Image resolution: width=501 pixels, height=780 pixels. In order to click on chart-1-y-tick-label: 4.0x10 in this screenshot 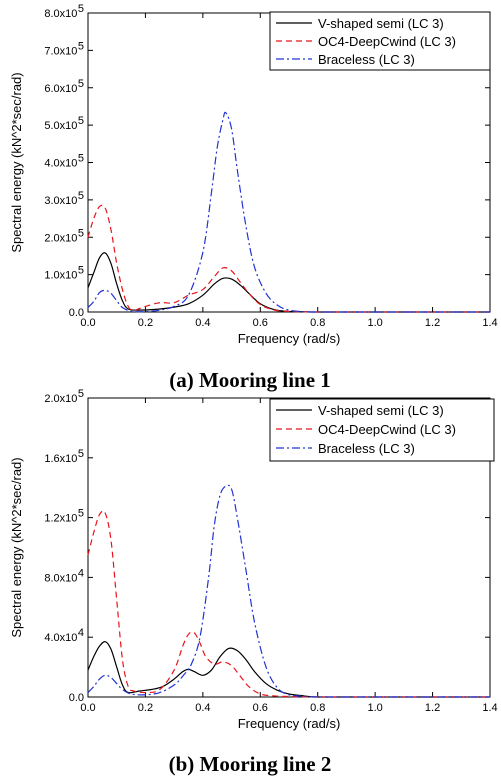, I will do `click(60, 164)`.